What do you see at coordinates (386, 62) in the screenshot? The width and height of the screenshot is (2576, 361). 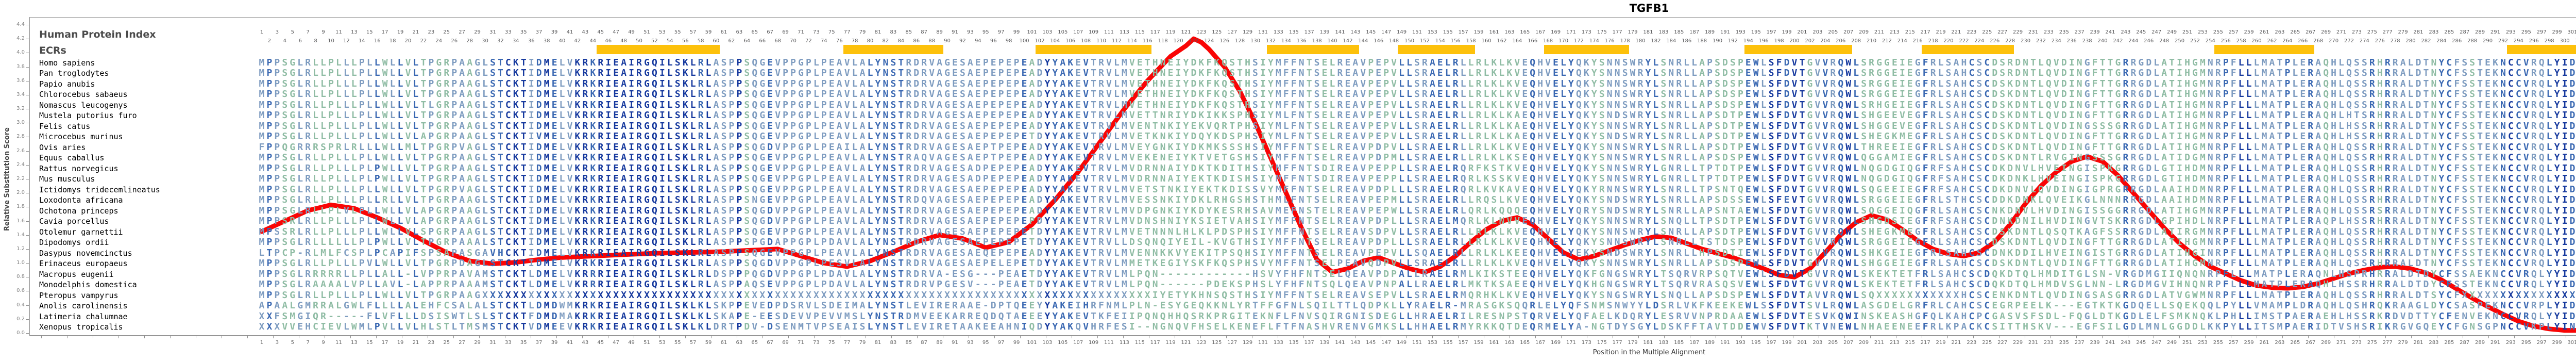 I see `residue-run: W` at bounding box center [386, 62].